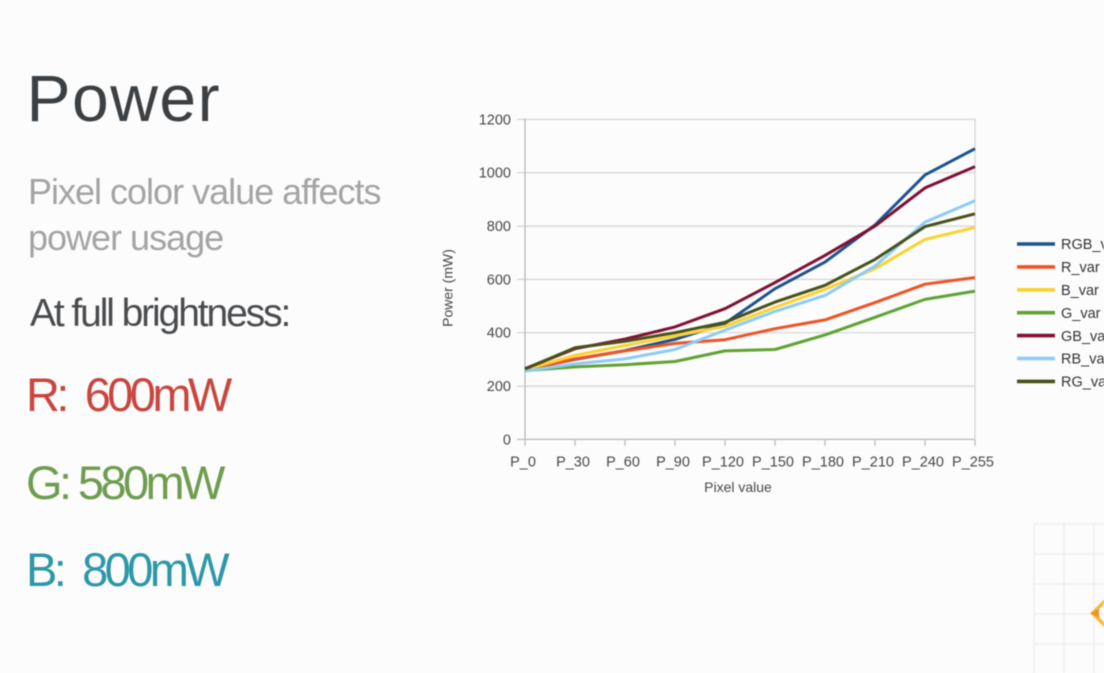 This screenshot has width=1104, height=673. I want to click on svg-text: 400, so click(499, 334).